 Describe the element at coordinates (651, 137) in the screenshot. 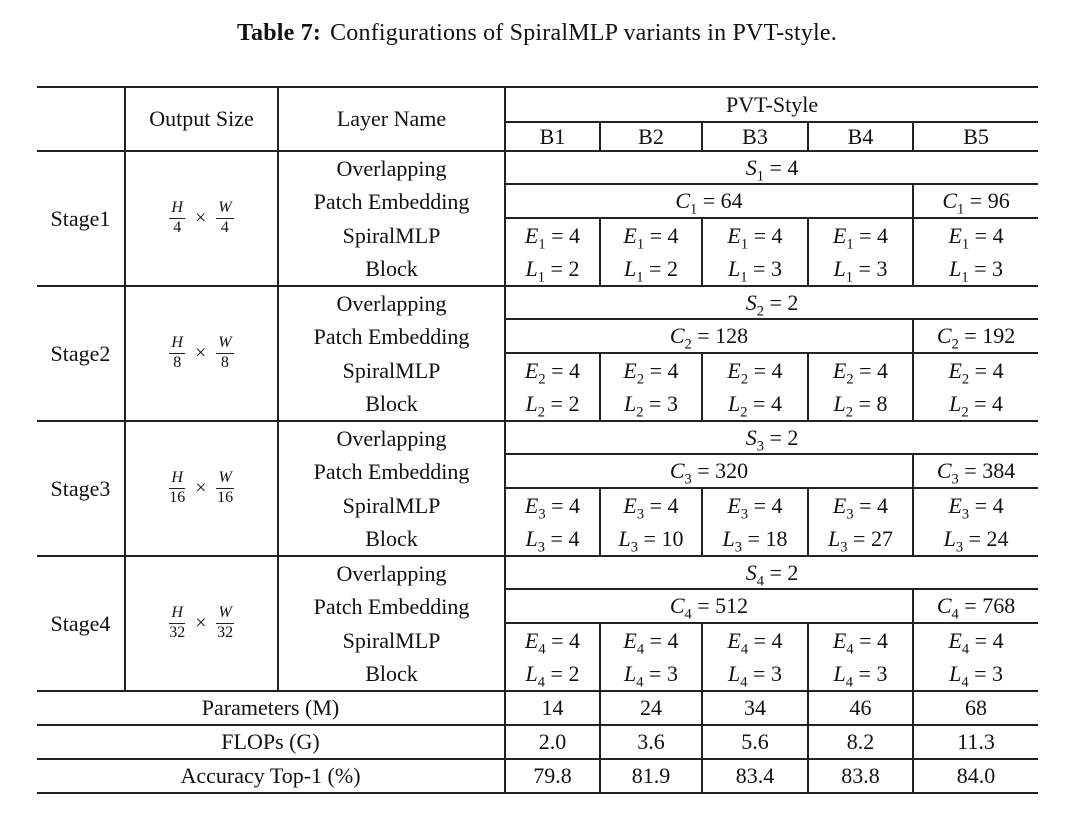

I see `column-header-b2: B2` at that location.